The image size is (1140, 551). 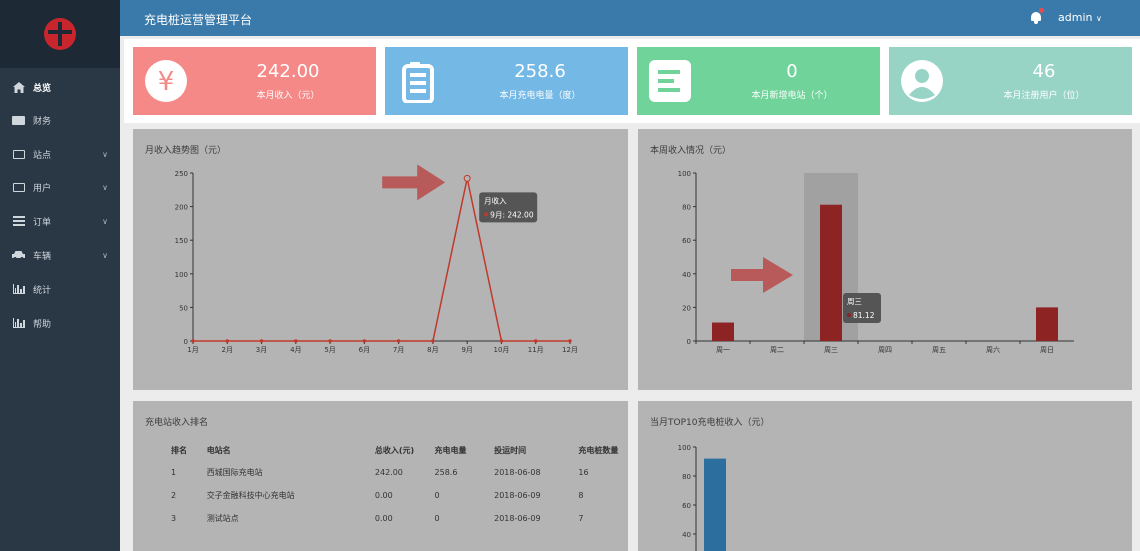 I want to click on sidebar-item-label: 帮助, so click(x=42, y=324).